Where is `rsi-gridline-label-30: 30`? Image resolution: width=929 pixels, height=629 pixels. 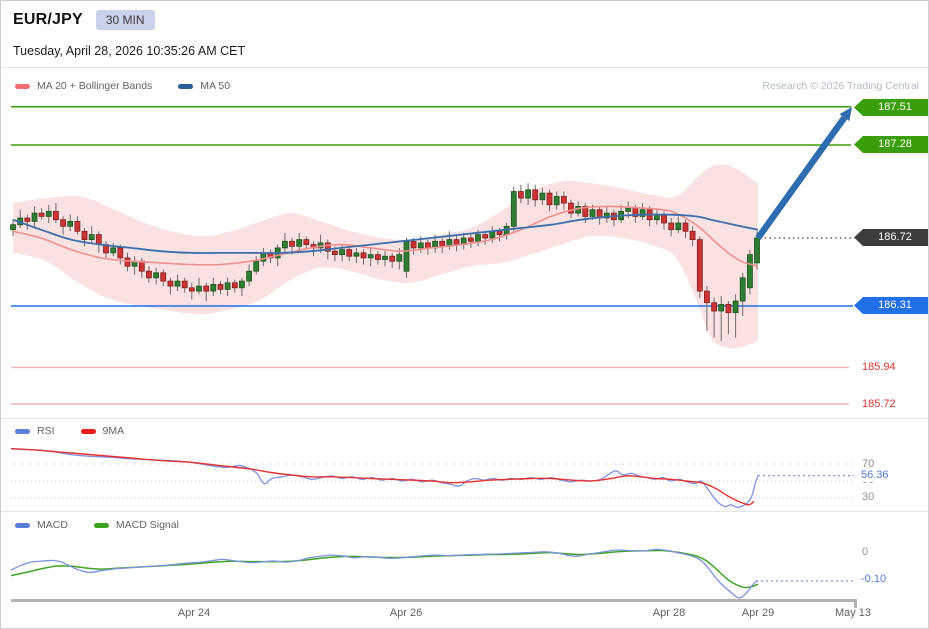
rsi-gridline-label-30: 30 is located at coordinates (868, 497).